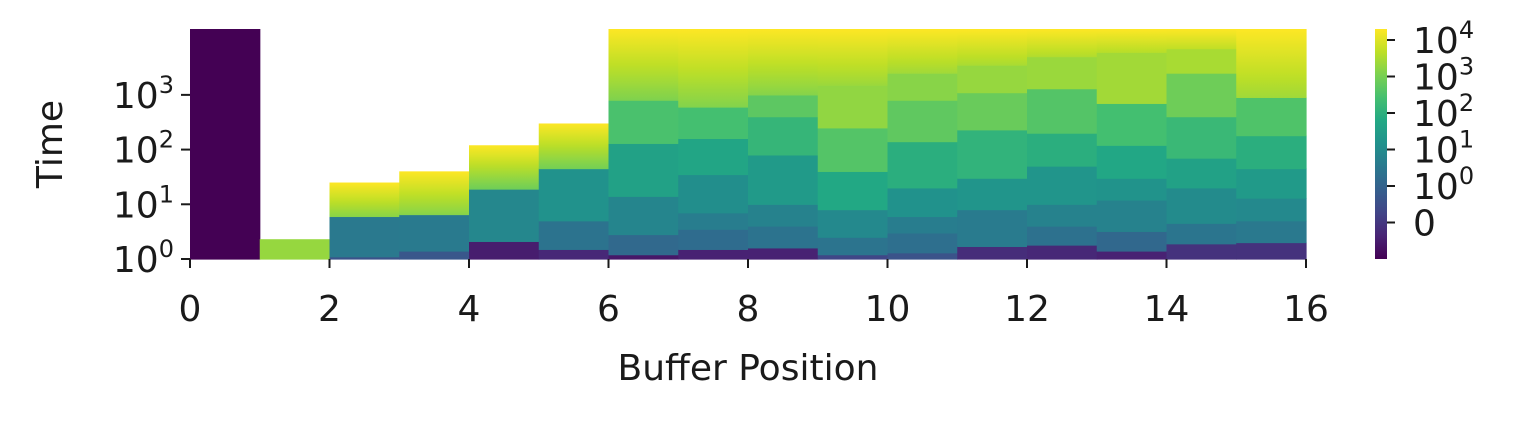 The height and width of the screenshot is (425, 1518). Describe the element at coordinates (1443, 112) in the screenshot. I see `colorbar-tick-label: 10²` at that location.